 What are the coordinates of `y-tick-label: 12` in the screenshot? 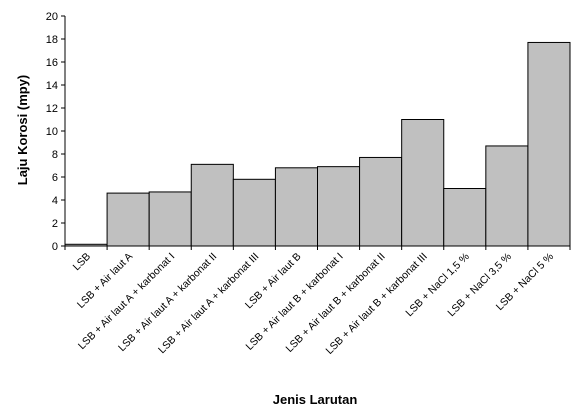 It's located at (52, 109).